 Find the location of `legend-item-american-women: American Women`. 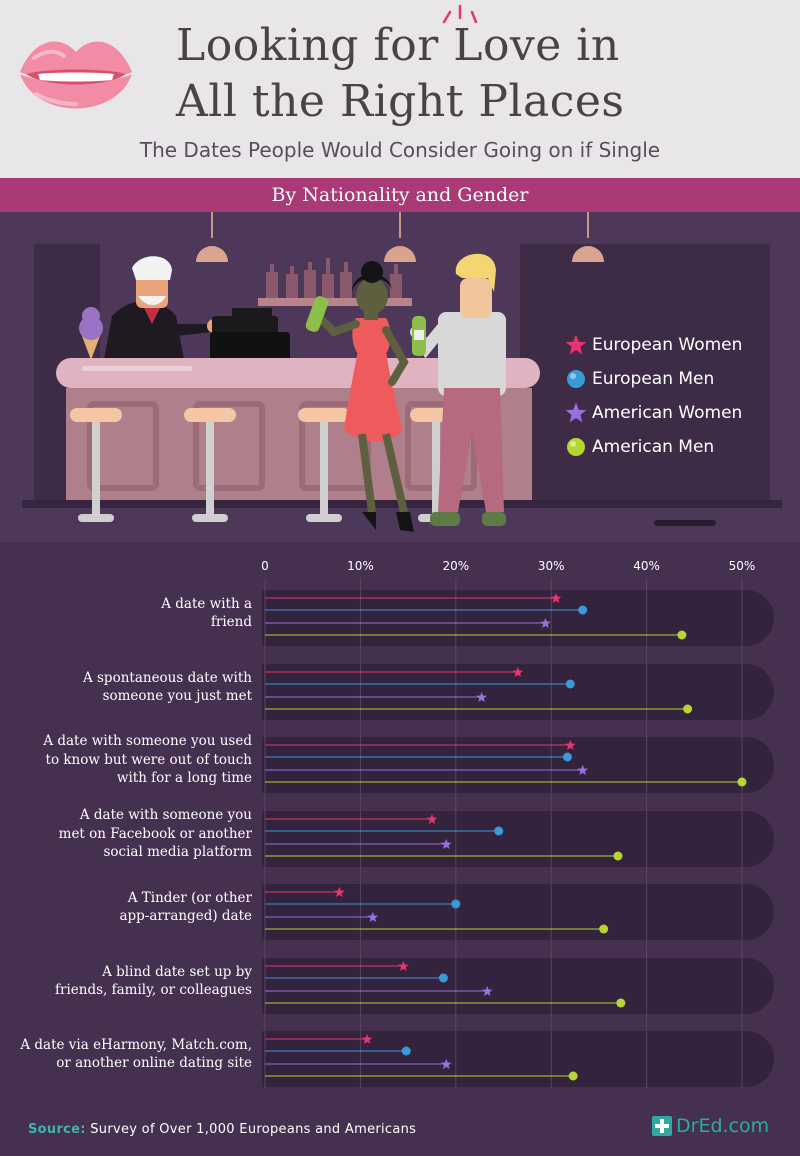

legend-item-american-women: American Women is located at coordinates (679, 413).